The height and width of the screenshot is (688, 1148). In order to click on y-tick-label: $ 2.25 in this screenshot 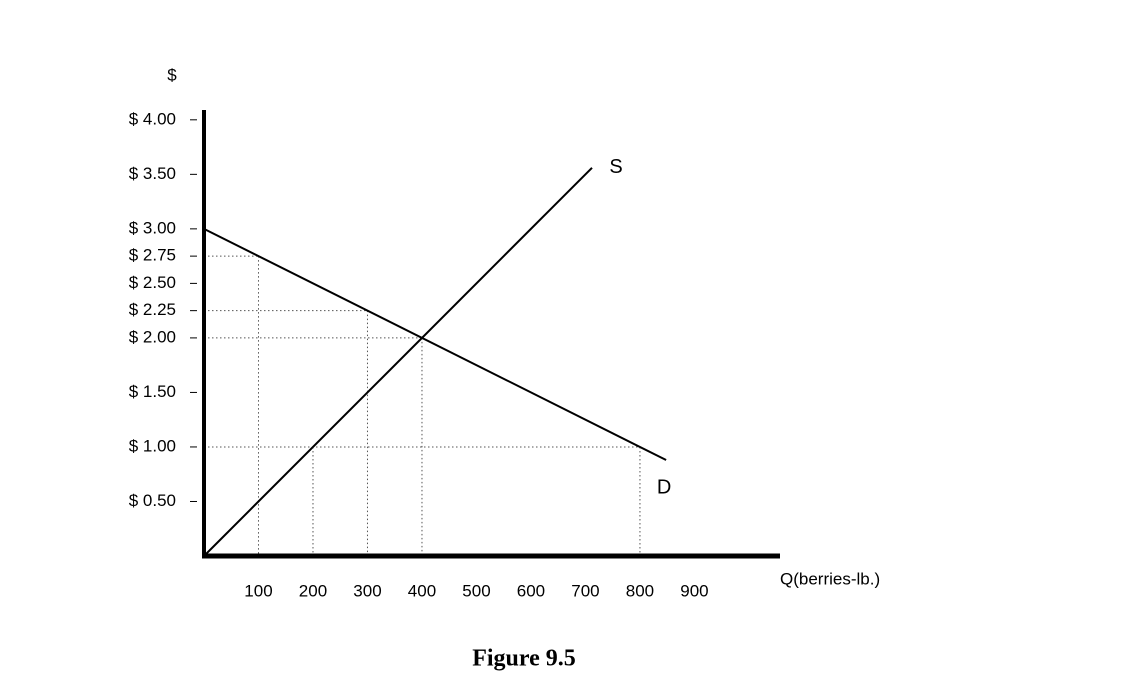, I will do `click(152, 309)`.